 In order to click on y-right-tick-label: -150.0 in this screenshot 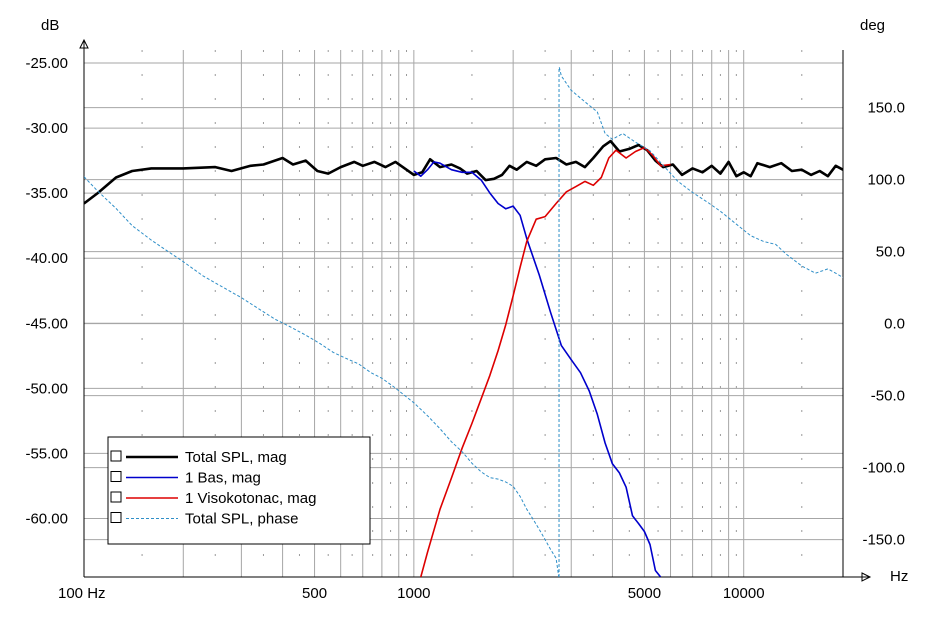, I will do `click(883, 540)`.